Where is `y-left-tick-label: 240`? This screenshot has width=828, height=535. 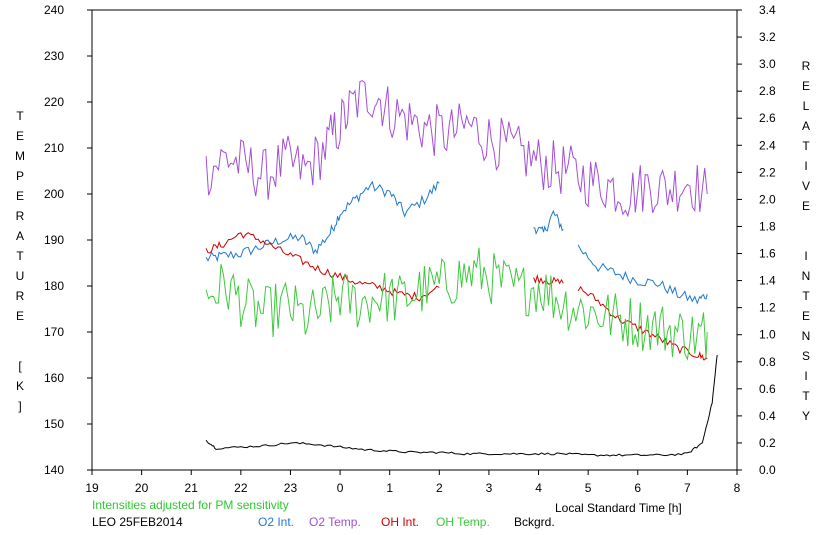 y-left-tick-label: 240 is located at coordinates (54, 10).